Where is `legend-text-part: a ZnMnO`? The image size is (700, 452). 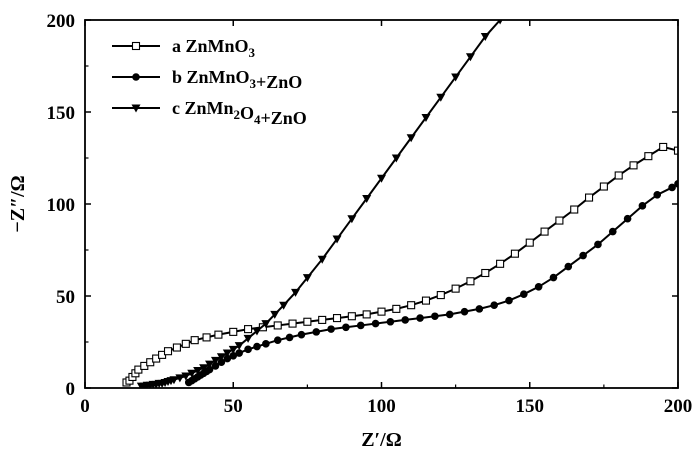
legend-text-part: a ZnMnO is located at coordinates (210, 46).